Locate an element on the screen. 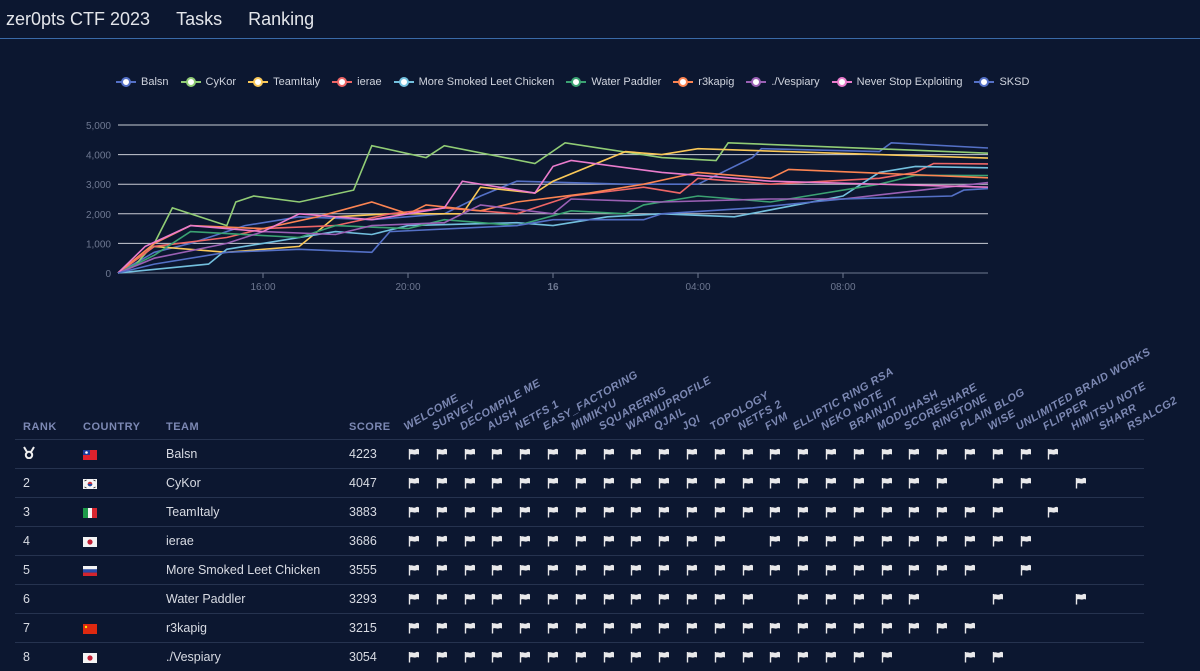 This screenshot has width=1200, height=671. legend-item: SKSD is located at coordinates (1001, 82).